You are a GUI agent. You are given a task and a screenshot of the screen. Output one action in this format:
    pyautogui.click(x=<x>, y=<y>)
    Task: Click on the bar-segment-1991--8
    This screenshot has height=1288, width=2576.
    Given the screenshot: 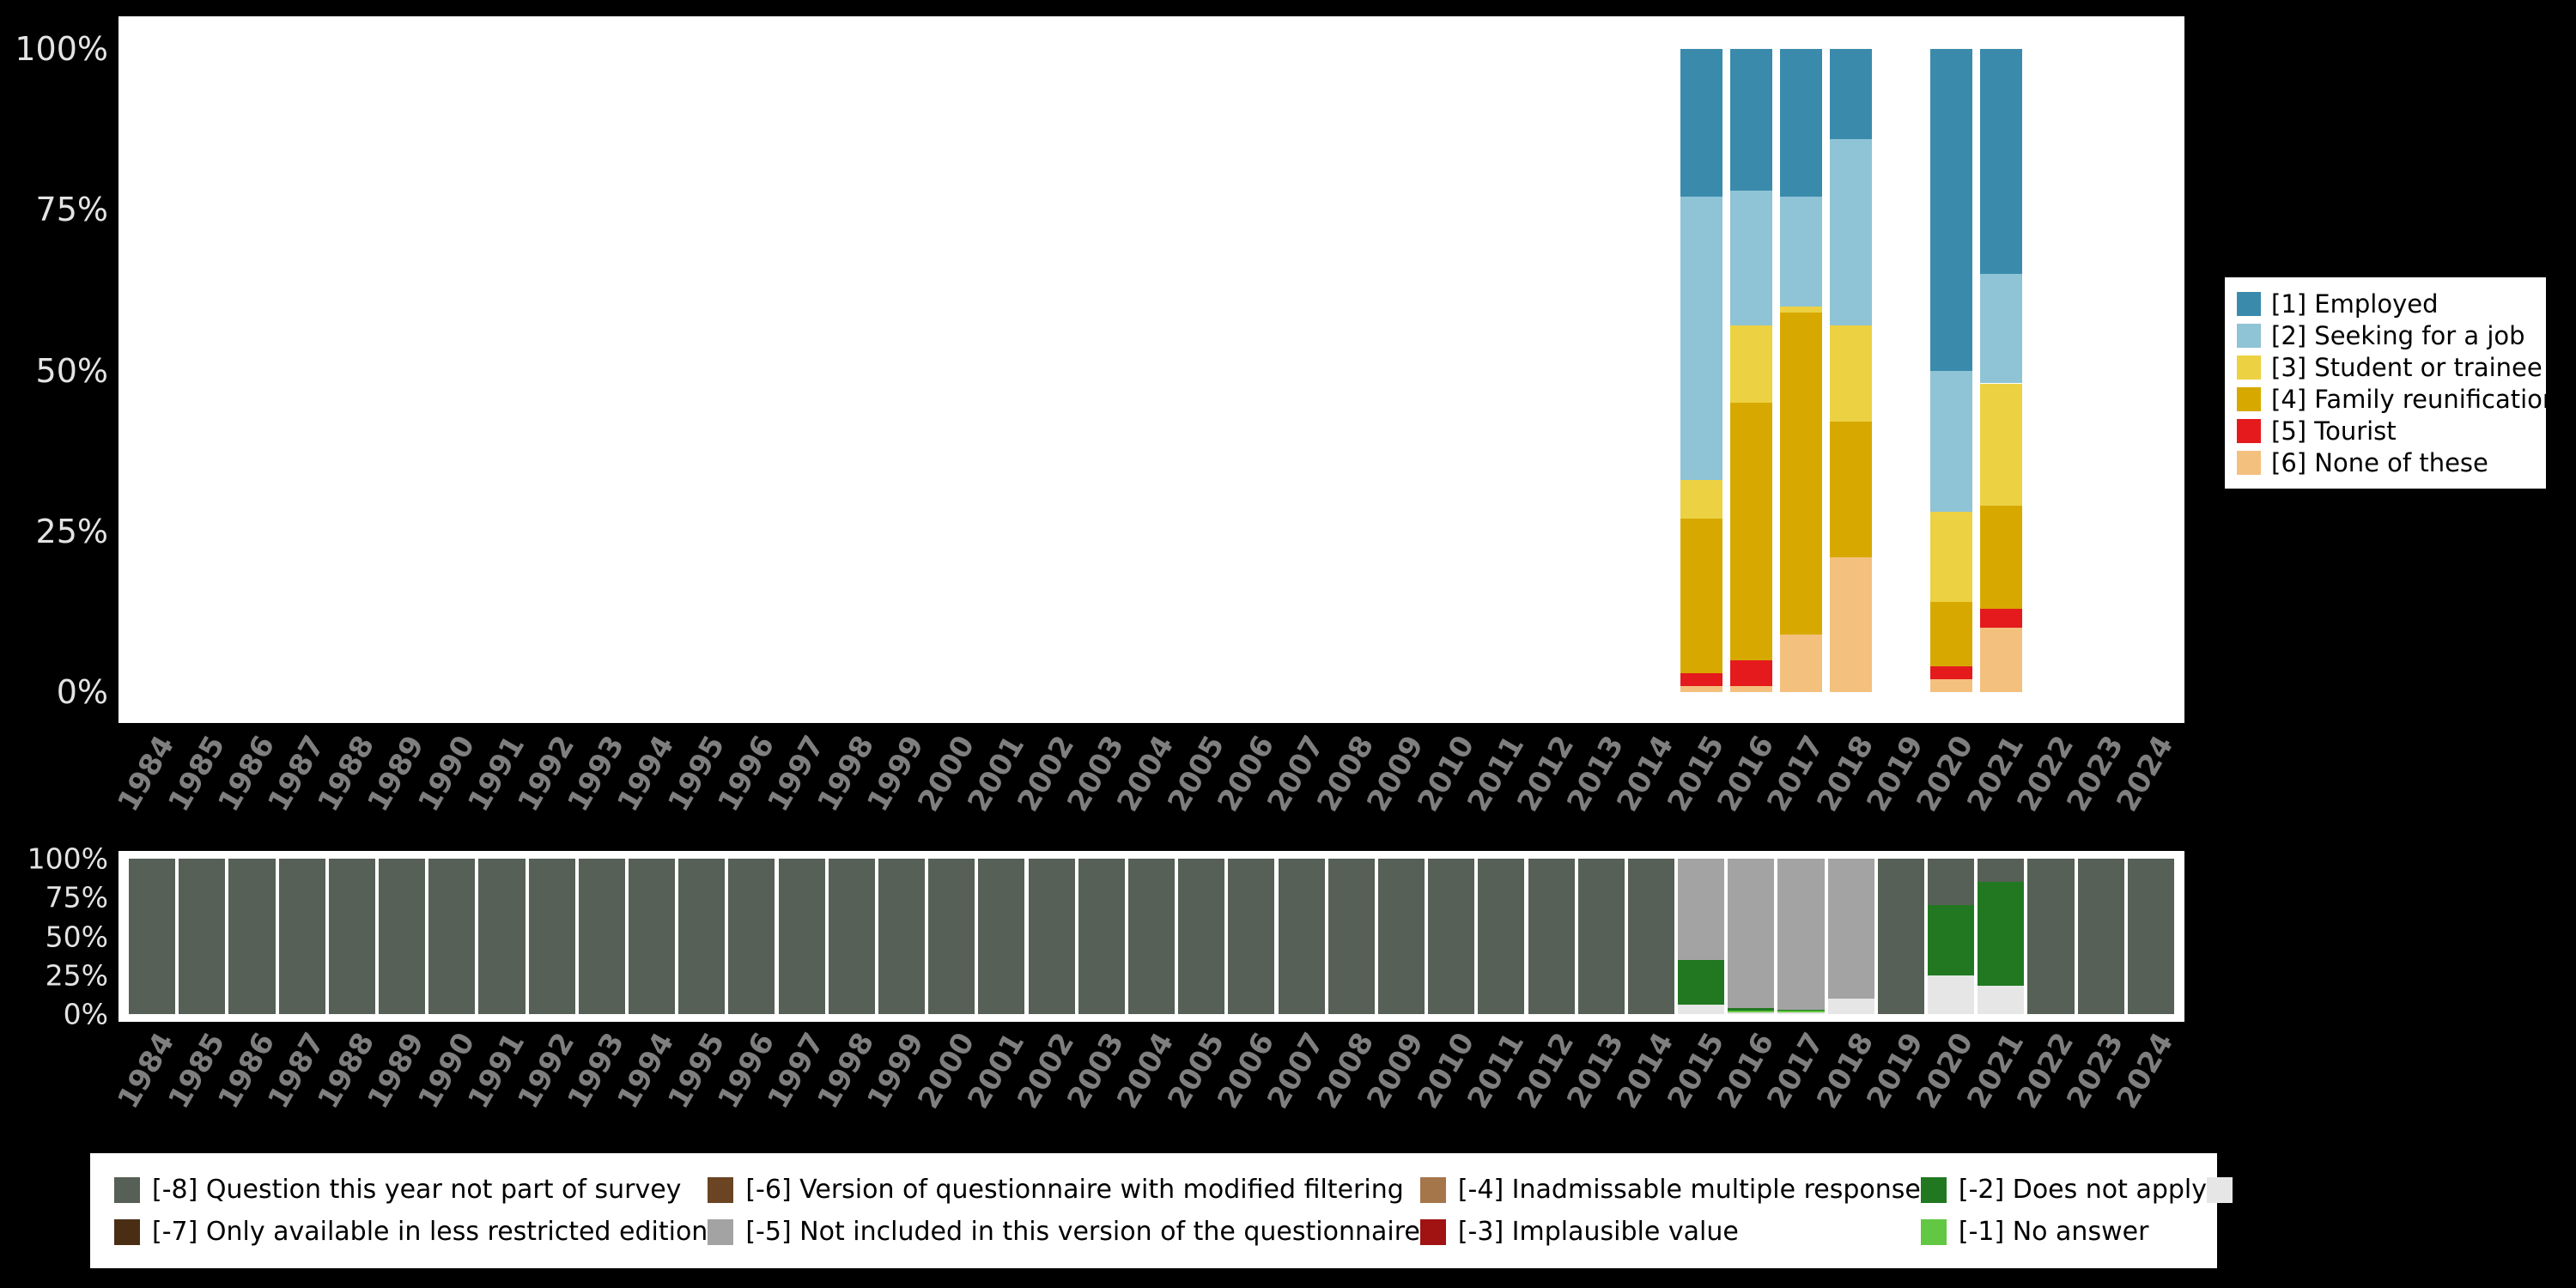 What is the action you would take?
    pyautogui.click(x=502, y=936)
    